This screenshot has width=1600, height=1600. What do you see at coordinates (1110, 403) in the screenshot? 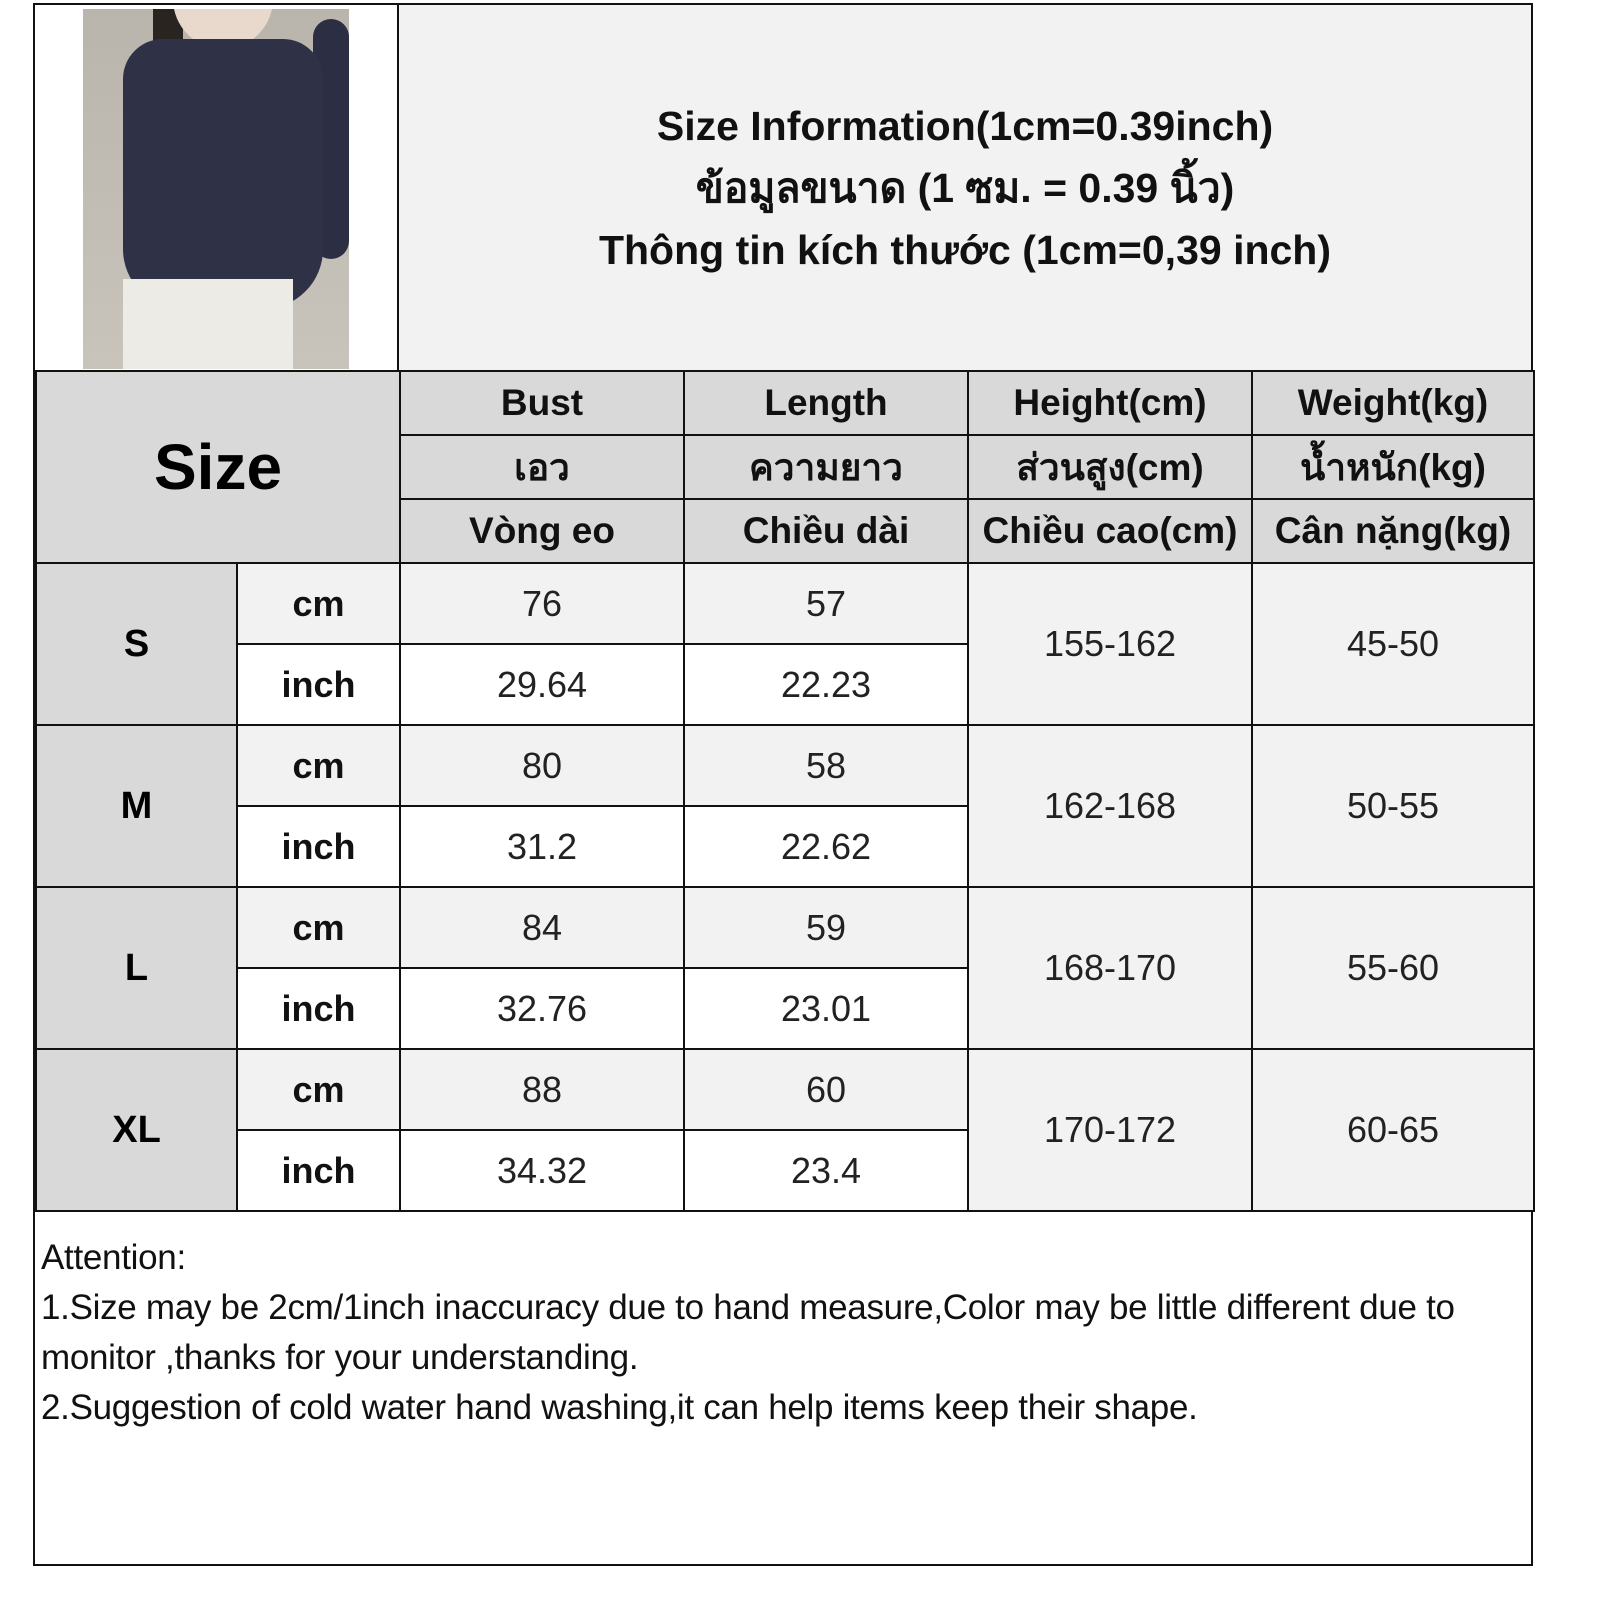
I see `col-height-en: Height(cm)` at bounding box center [1110, 403].